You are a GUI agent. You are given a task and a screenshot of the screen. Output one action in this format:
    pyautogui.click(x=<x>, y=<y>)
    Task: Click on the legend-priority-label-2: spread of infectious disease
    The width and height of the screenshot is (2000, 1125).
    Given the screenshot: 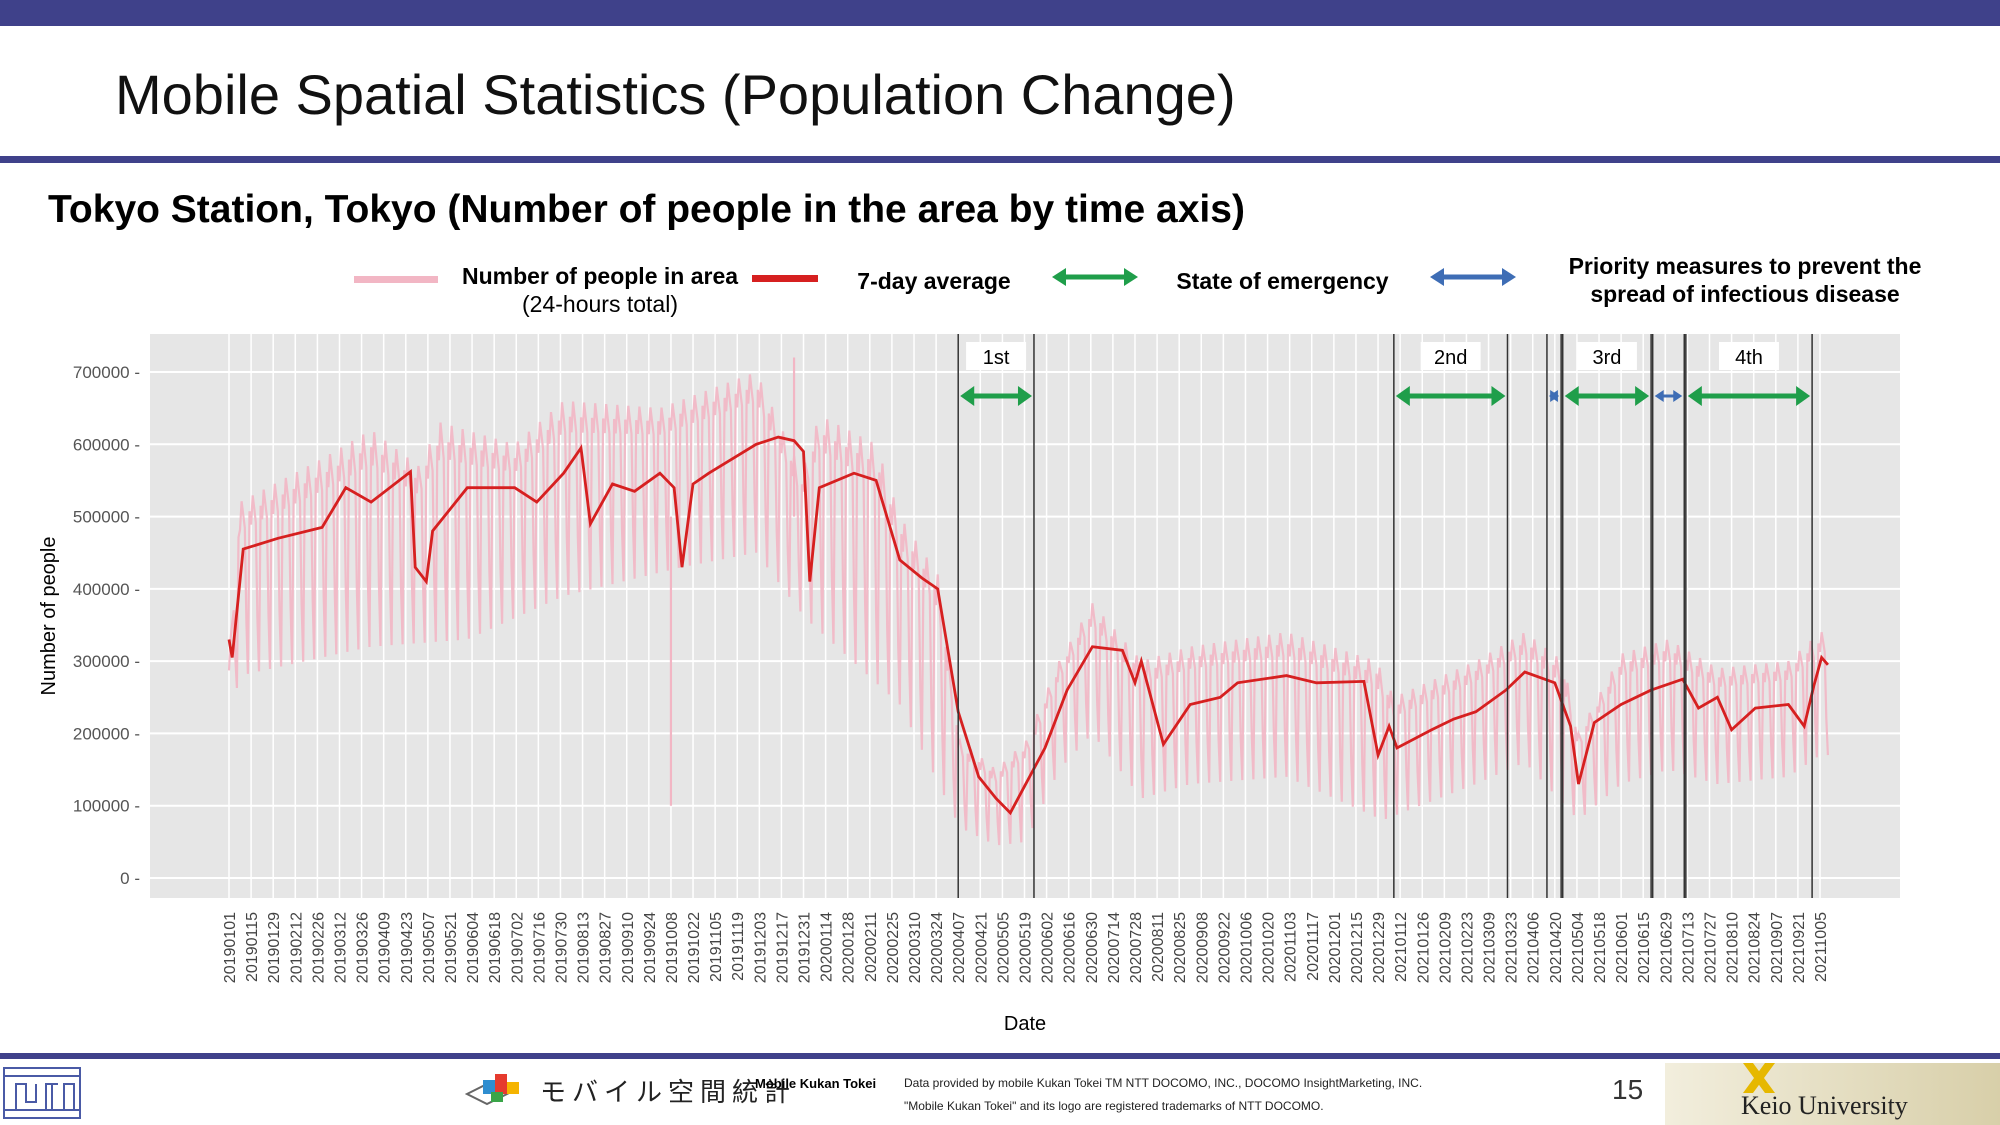 What is the action you would take?
    pyautogui.click(x=1745, y=294)
    